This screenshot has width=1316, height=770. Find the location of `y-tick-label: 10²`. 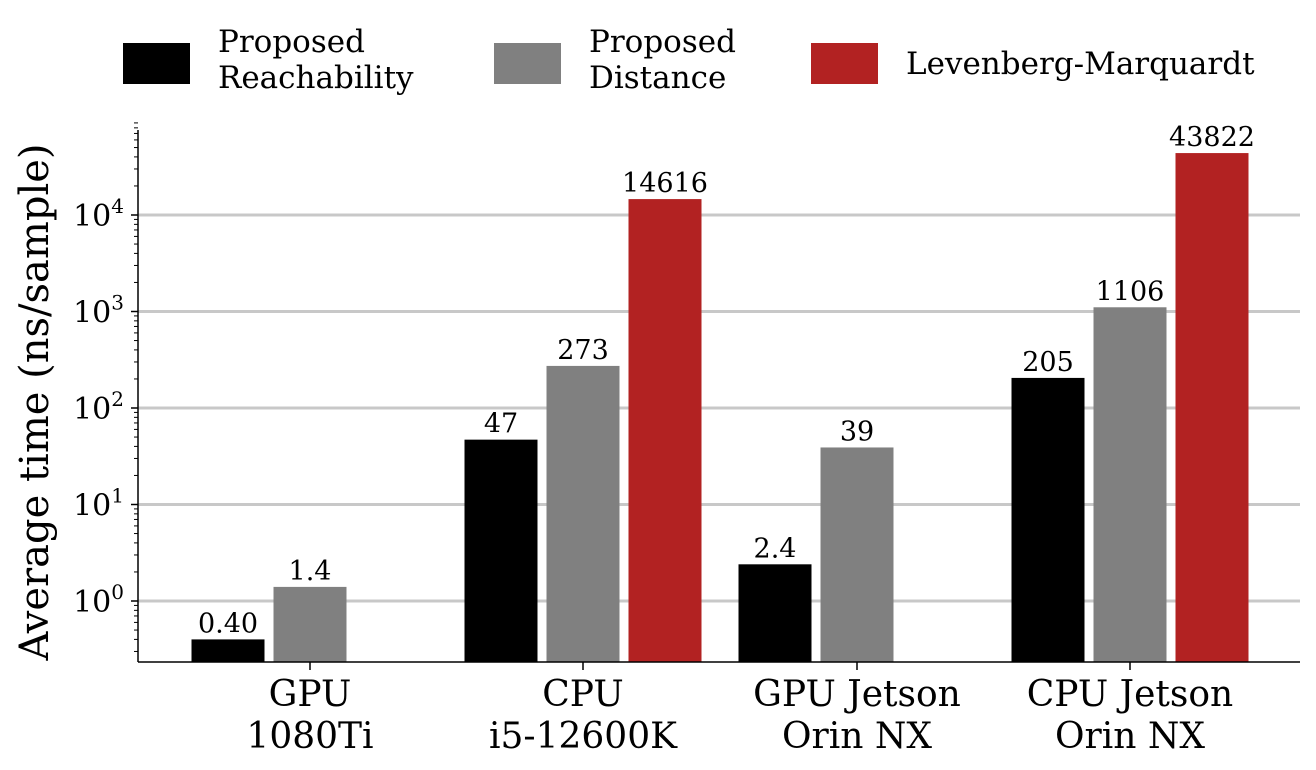

y-tick-label: 10² is located at coordinates (98, 407).